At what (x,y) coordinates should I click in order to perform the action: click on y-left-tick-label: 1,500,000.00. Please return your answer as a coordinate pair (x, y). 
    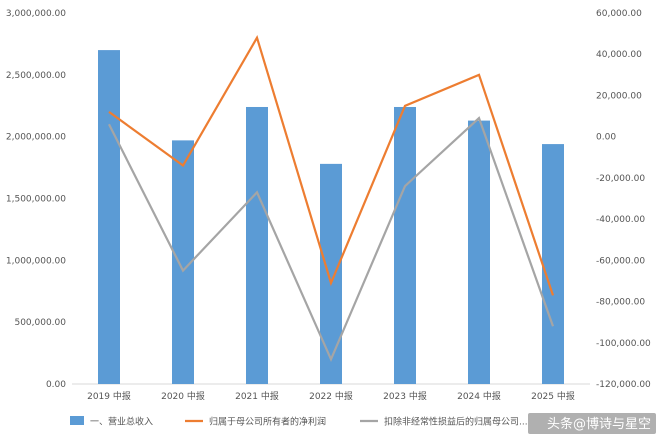
    Looking at the image, I should click on (36, 200).